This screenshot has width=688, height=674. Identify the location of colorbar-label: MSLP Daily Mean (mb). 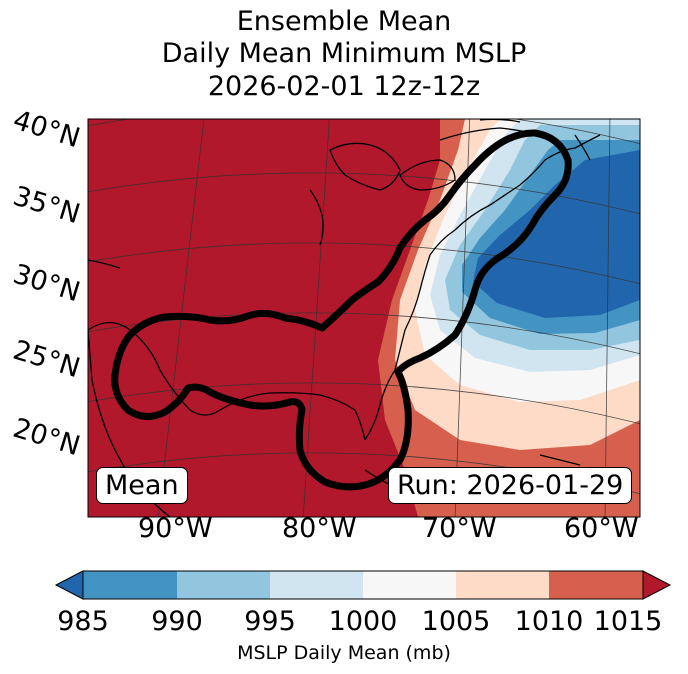
(344, 653).